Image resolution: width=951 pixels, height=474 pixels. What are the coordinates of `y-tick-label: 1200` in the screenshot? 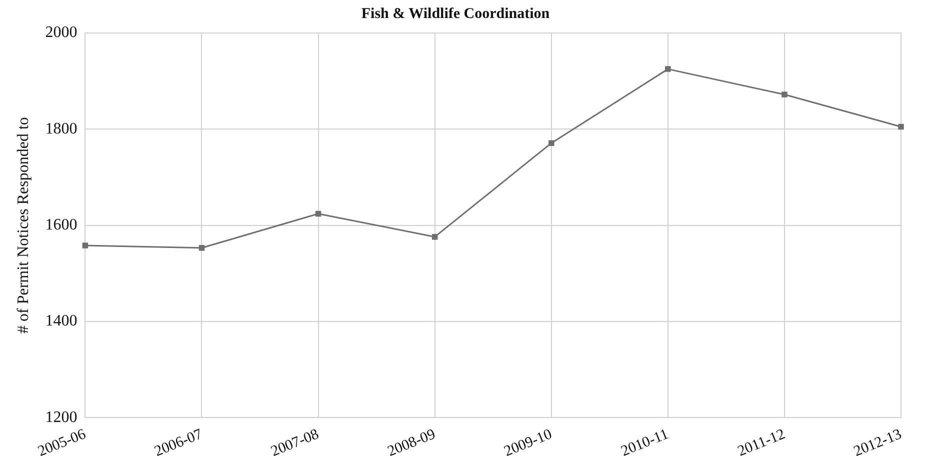 It's located at (61, 417).